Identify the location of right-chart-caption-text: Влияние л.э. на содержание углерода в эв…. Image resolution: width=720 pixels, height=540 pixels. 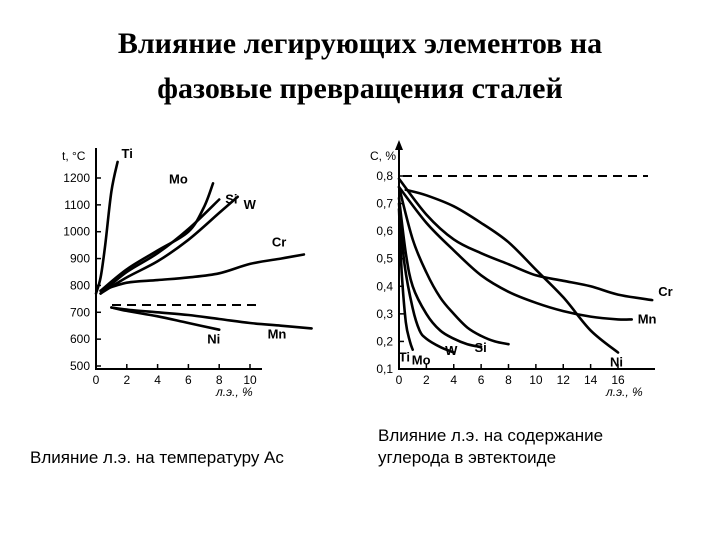
(491, 446).